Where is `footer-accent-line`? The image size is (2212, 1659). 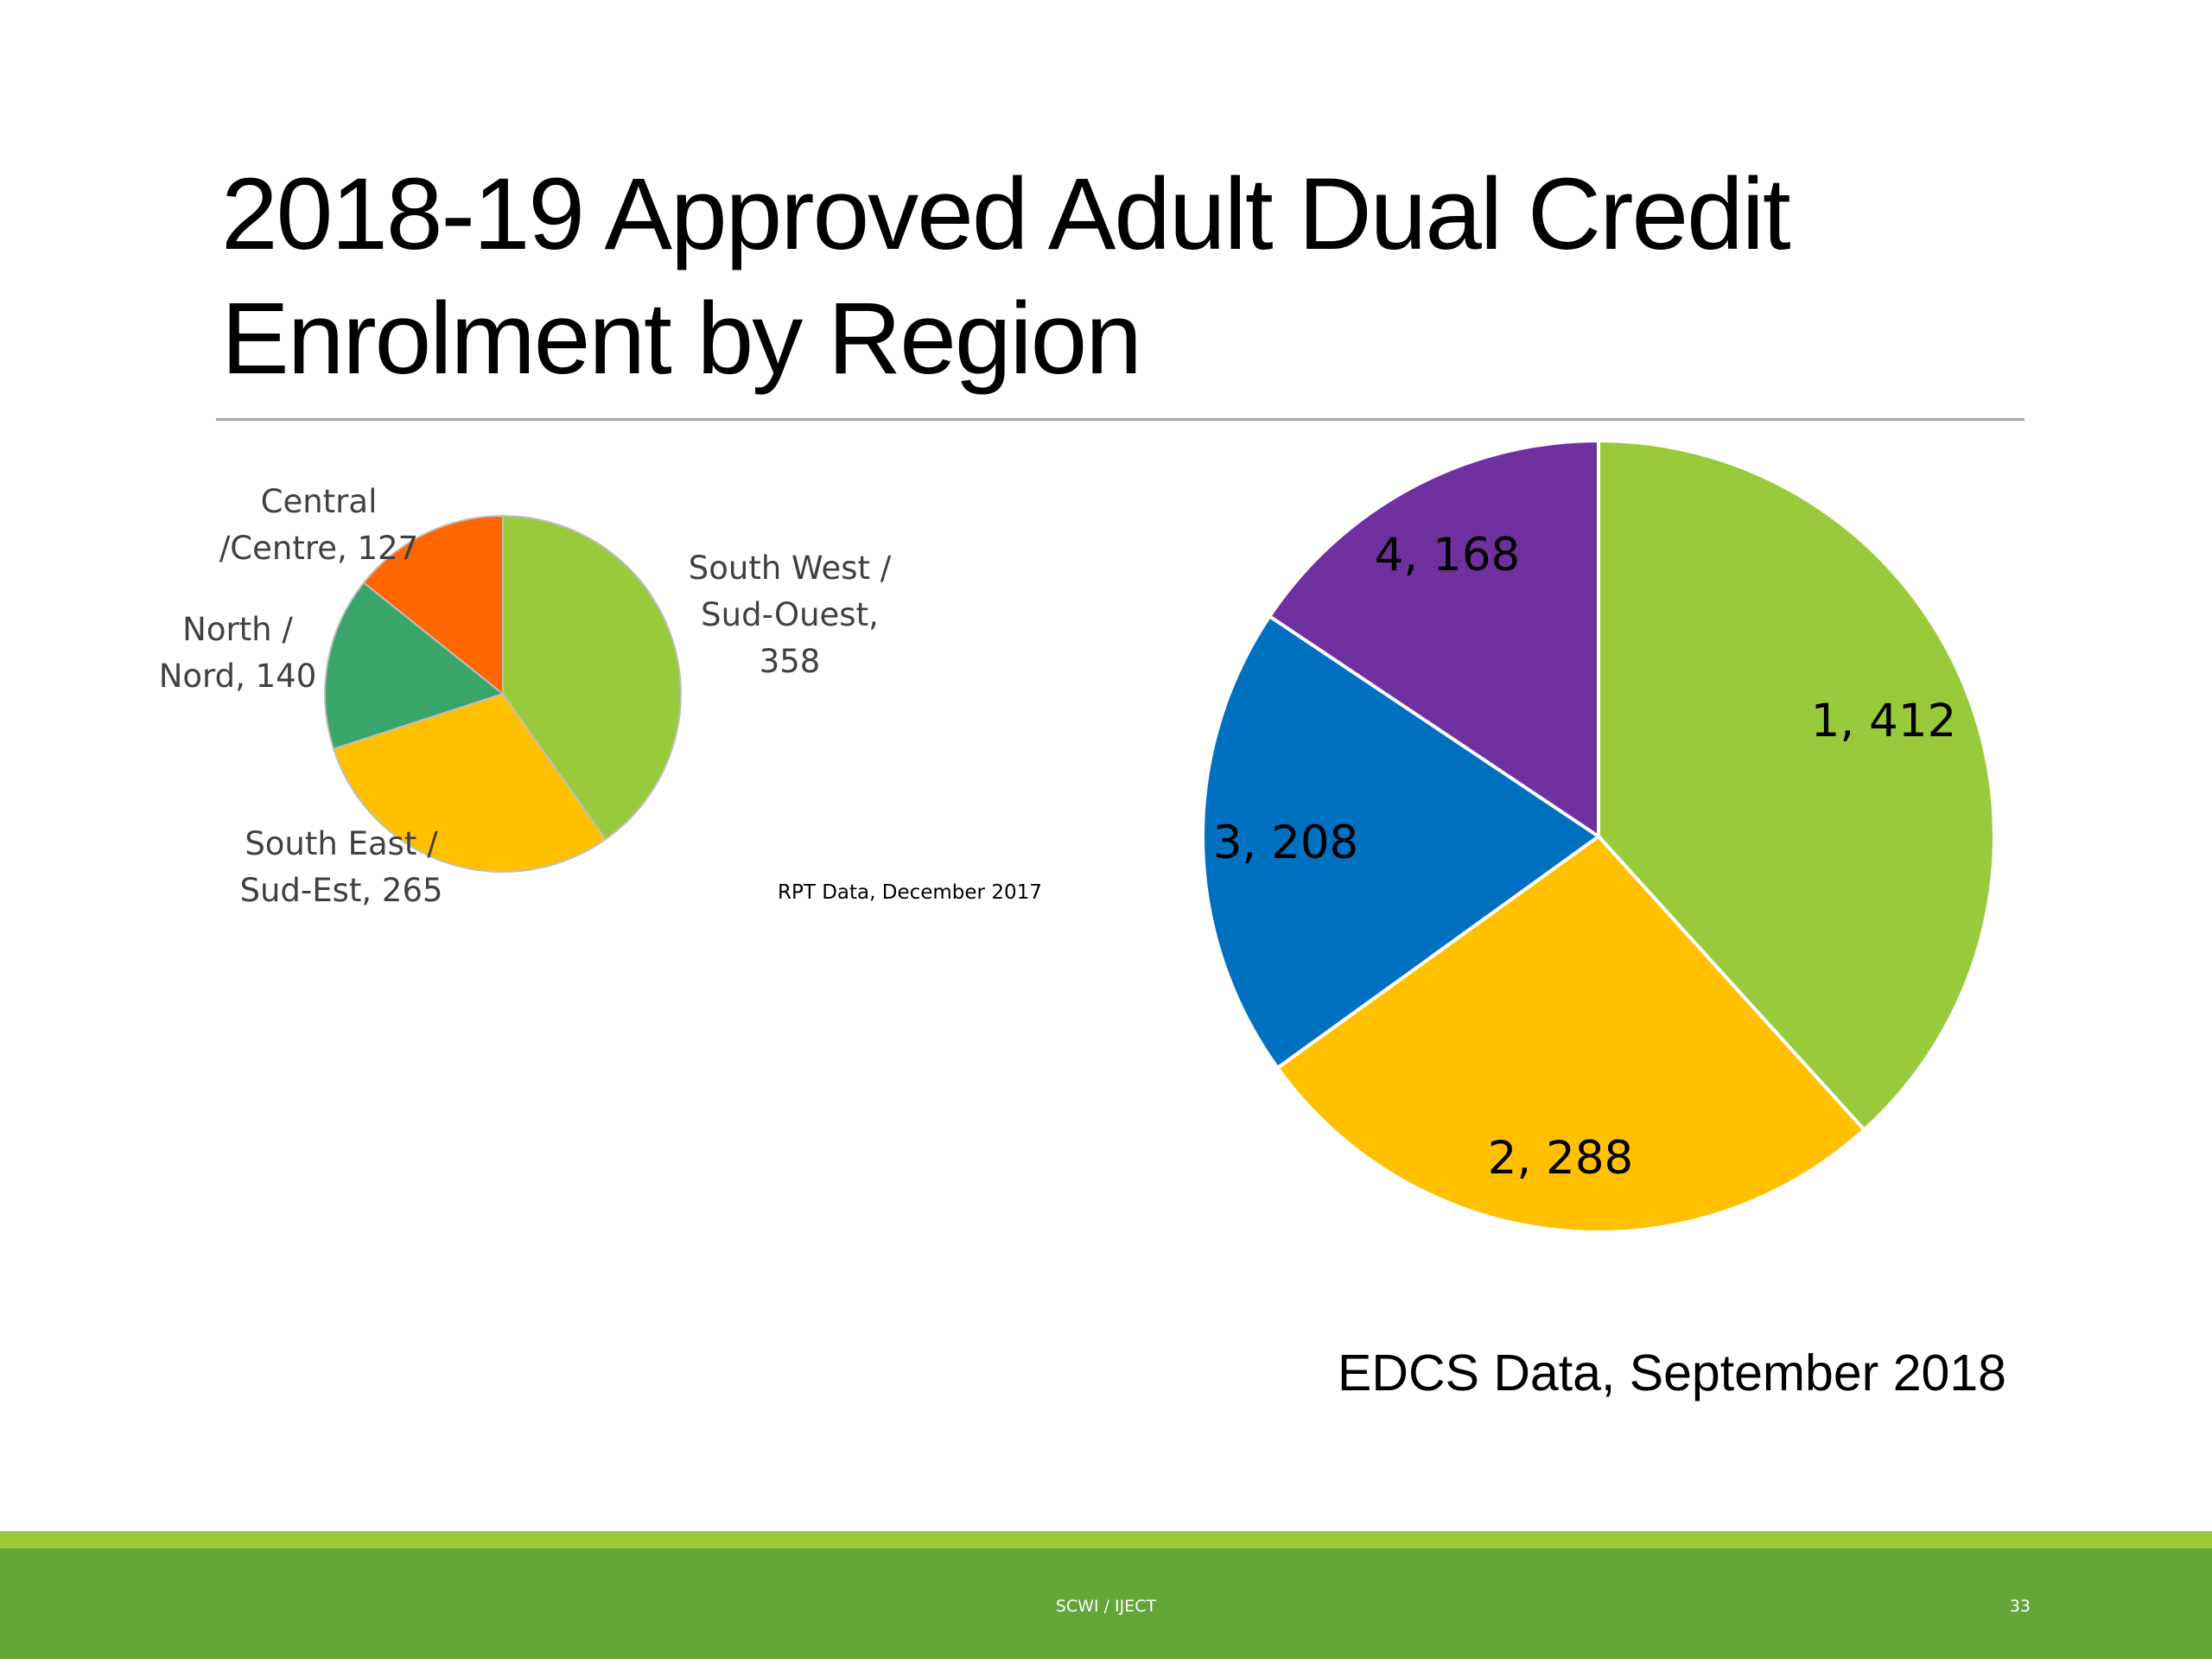 footer-accent-line is located at coordinates (1106, 1539).